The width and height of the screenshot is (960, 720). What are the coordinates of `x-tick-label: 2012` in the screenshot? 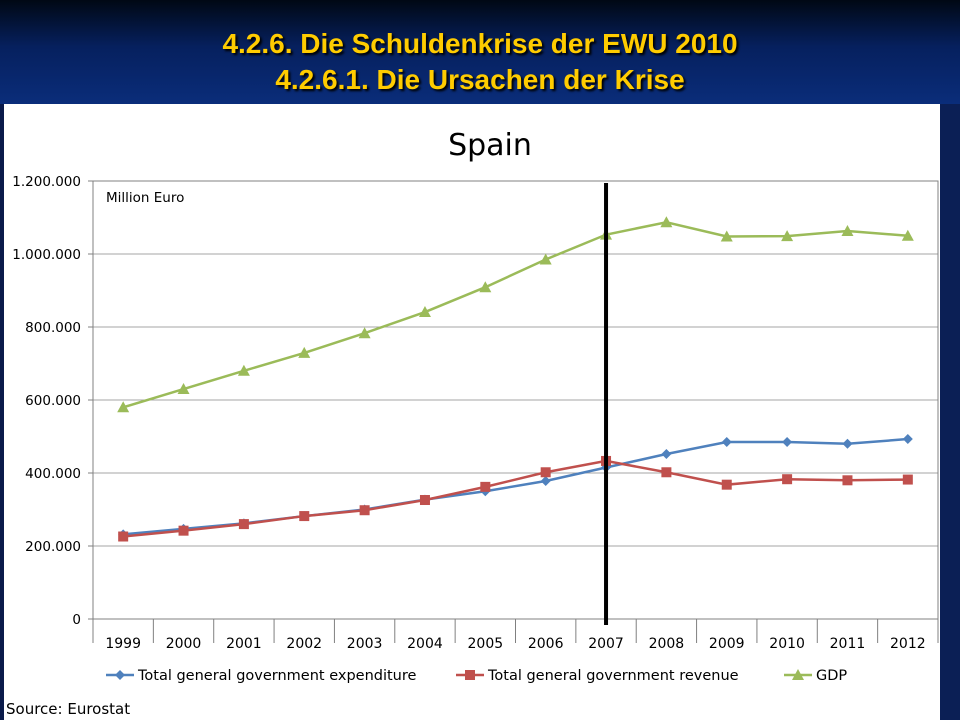 It's located at (908, 644).